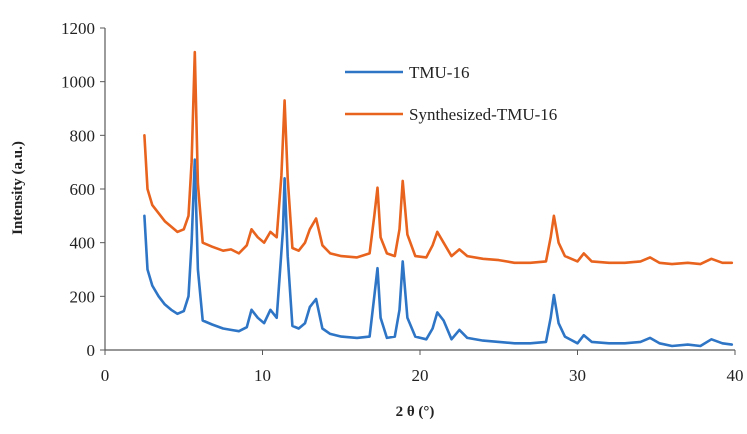  What do you see at coordinates (735, 375) in the screenshot?
I see `x-tick-label: 40` at bounding box center [735, 375].